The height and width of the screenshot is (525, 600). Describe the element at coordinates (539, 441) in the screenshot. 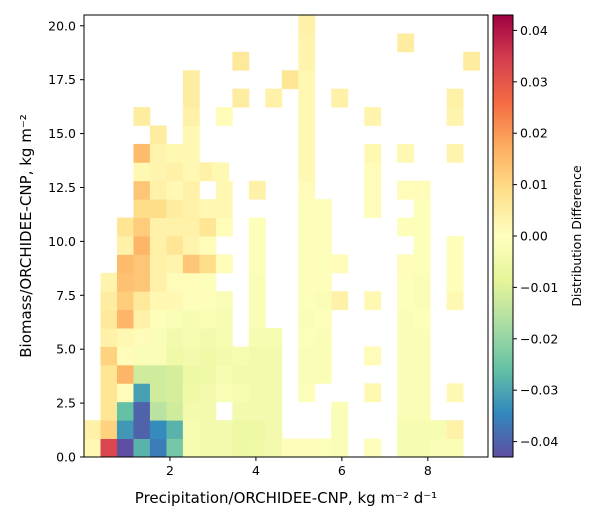

I see `colorbar-tick-label: −0.04` at that location.